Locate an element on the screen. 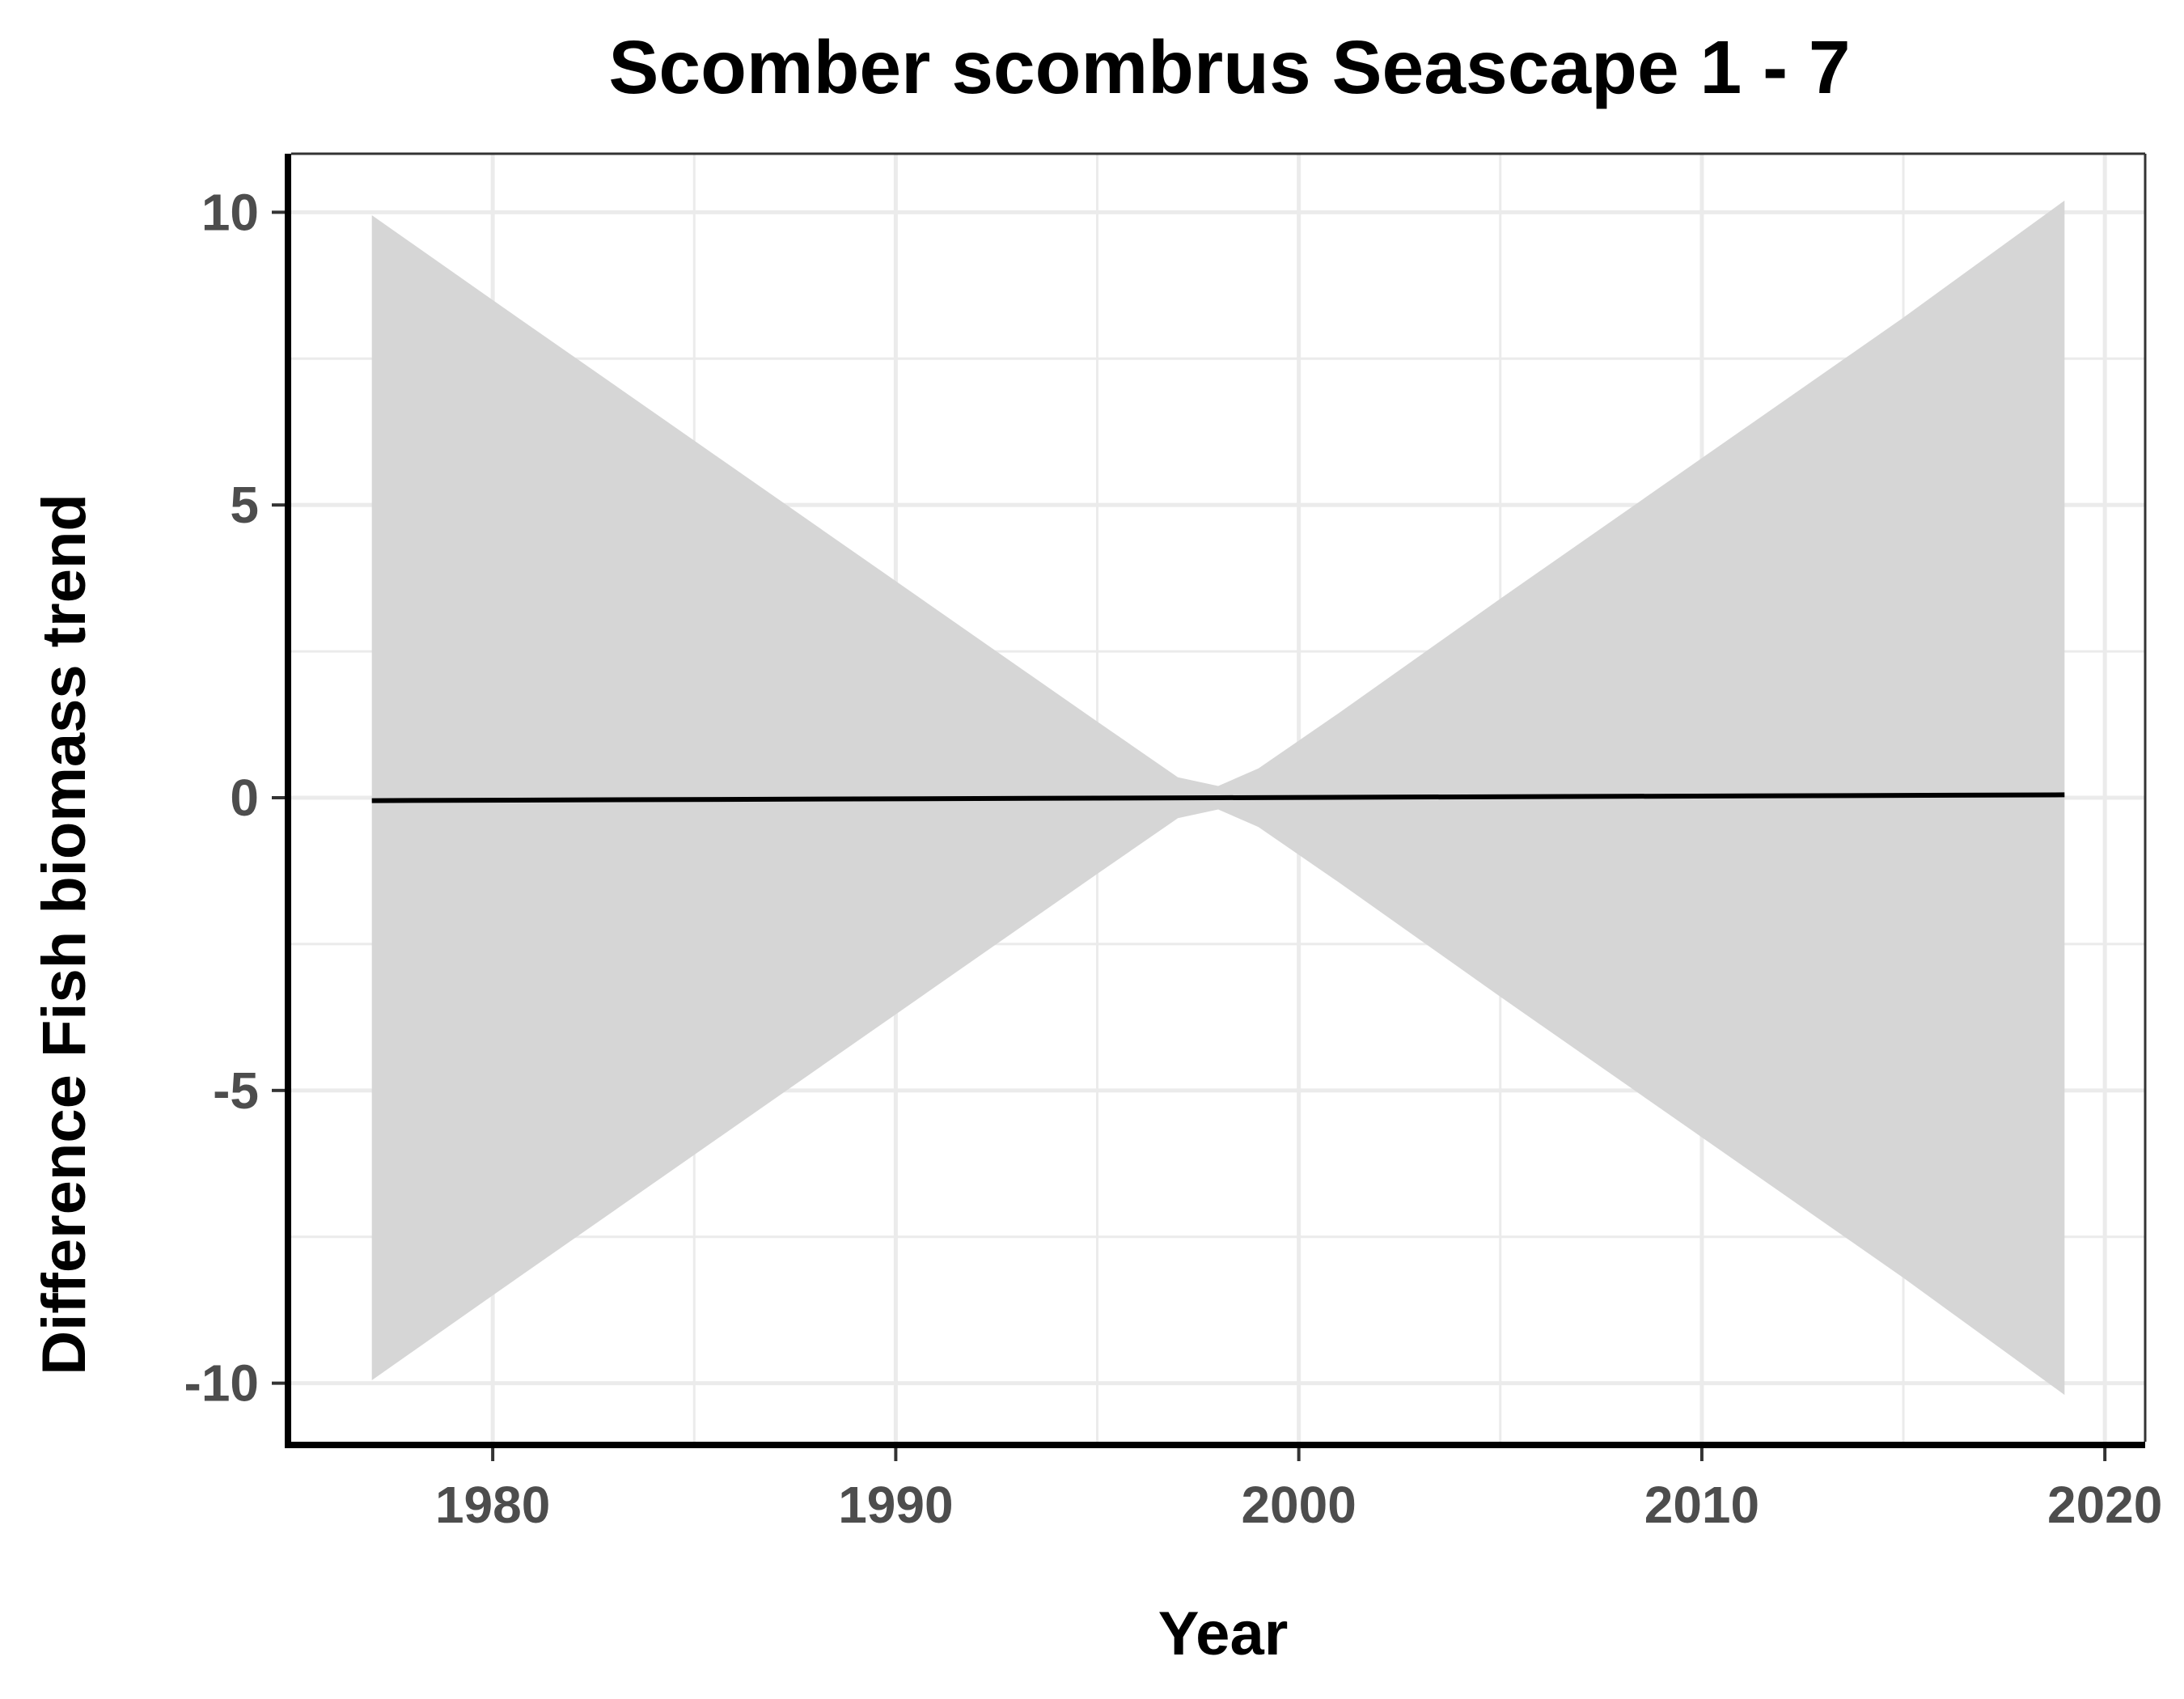 The image size is (2184, 1699). y-axis-title: Difference Fish biomass trend is located at coordinates (64, 934).